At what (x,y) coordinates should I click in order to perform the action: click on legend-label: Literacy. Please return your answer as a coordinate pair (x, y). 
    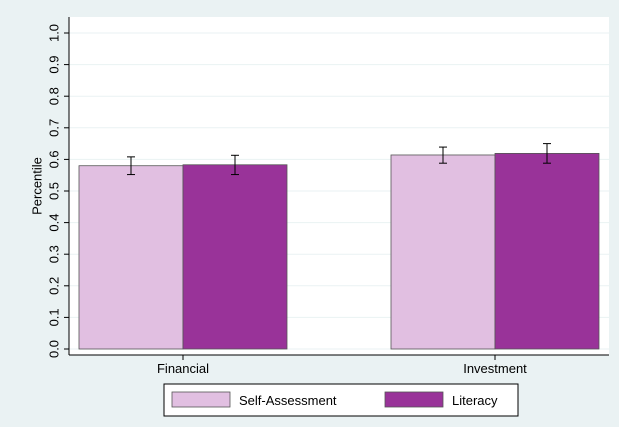
    Looking at the image, I should click on (475, 400).